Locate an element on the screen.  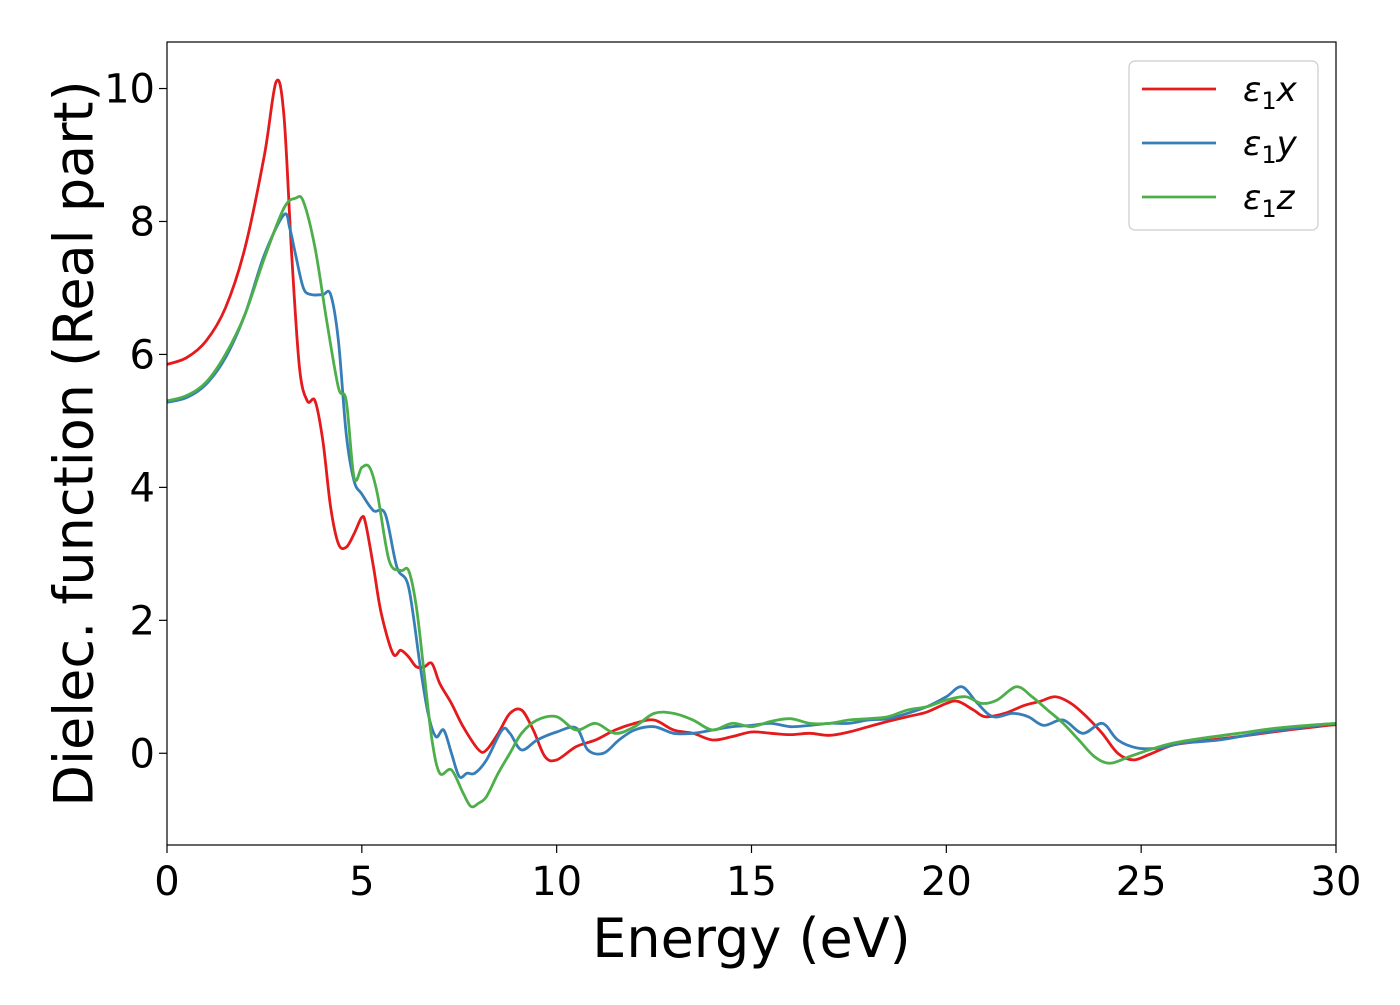
x-tick-label: 25 is located at coordinates (1141, 882).